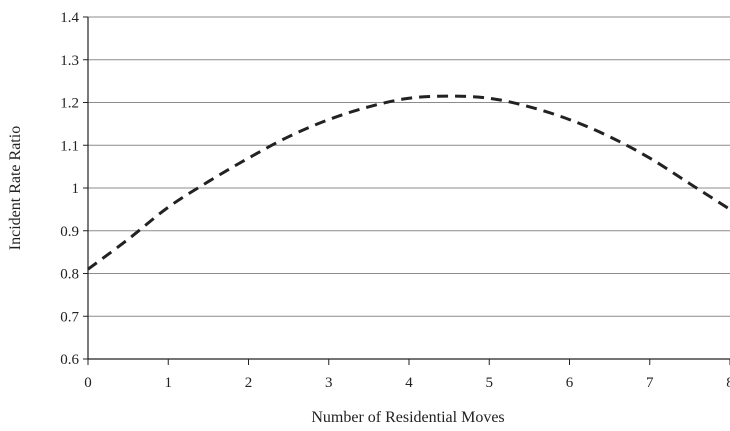  I want to click on y-tick-label: 1.1, so click(69, 146).